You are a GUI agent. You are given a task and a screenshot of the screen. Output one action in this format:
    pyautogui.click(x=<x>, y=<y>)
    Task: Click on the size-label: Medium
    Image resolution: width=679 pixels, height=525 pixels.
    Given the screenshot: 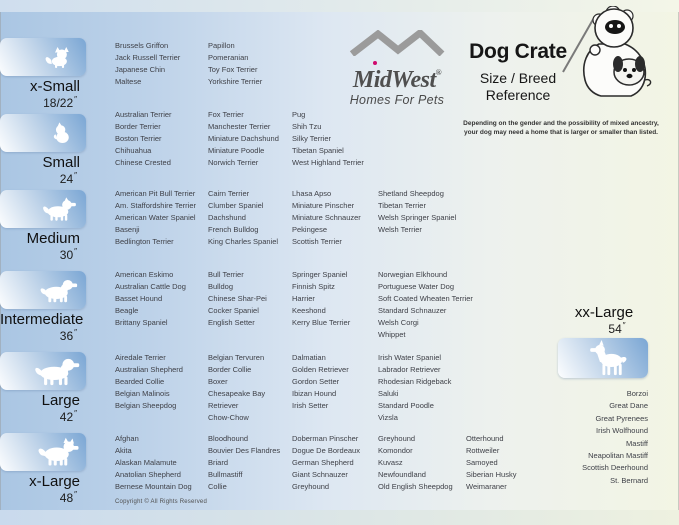 What is the action you would take?
    pyautogui.click(x=53, y=238)
    